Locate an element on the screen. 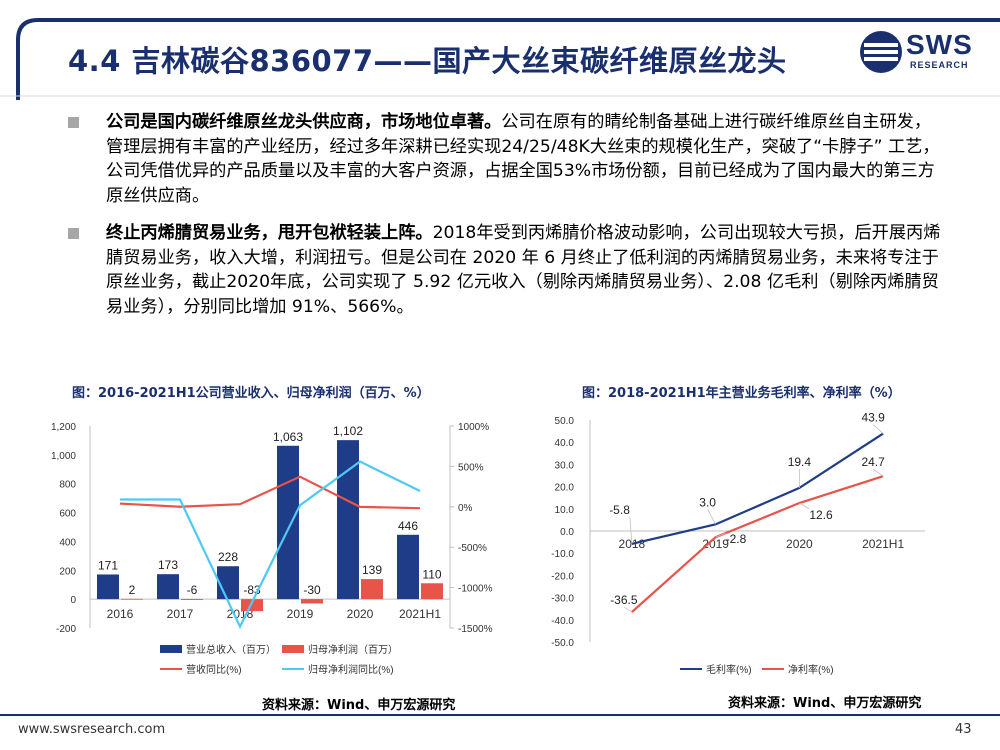 The width and height of the screenshot is (1000, 750). net-margin-data-label: 12.6 is located at coordinates (821, 515).